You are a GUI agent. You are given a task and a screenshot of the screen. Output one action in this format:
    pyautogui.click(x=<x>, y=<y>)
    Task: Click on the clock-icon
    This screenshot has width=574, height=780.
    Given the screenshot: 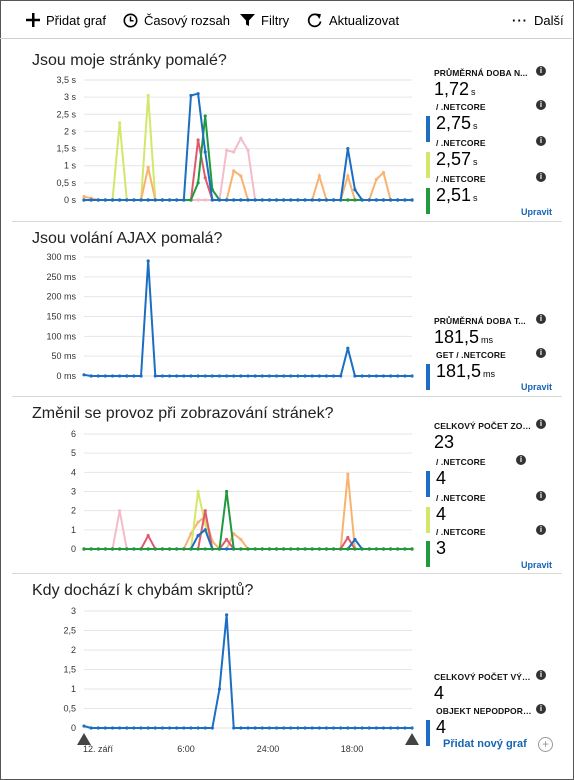 What is the action you would take?
    pyautogui.click(x=130, y=20)
    